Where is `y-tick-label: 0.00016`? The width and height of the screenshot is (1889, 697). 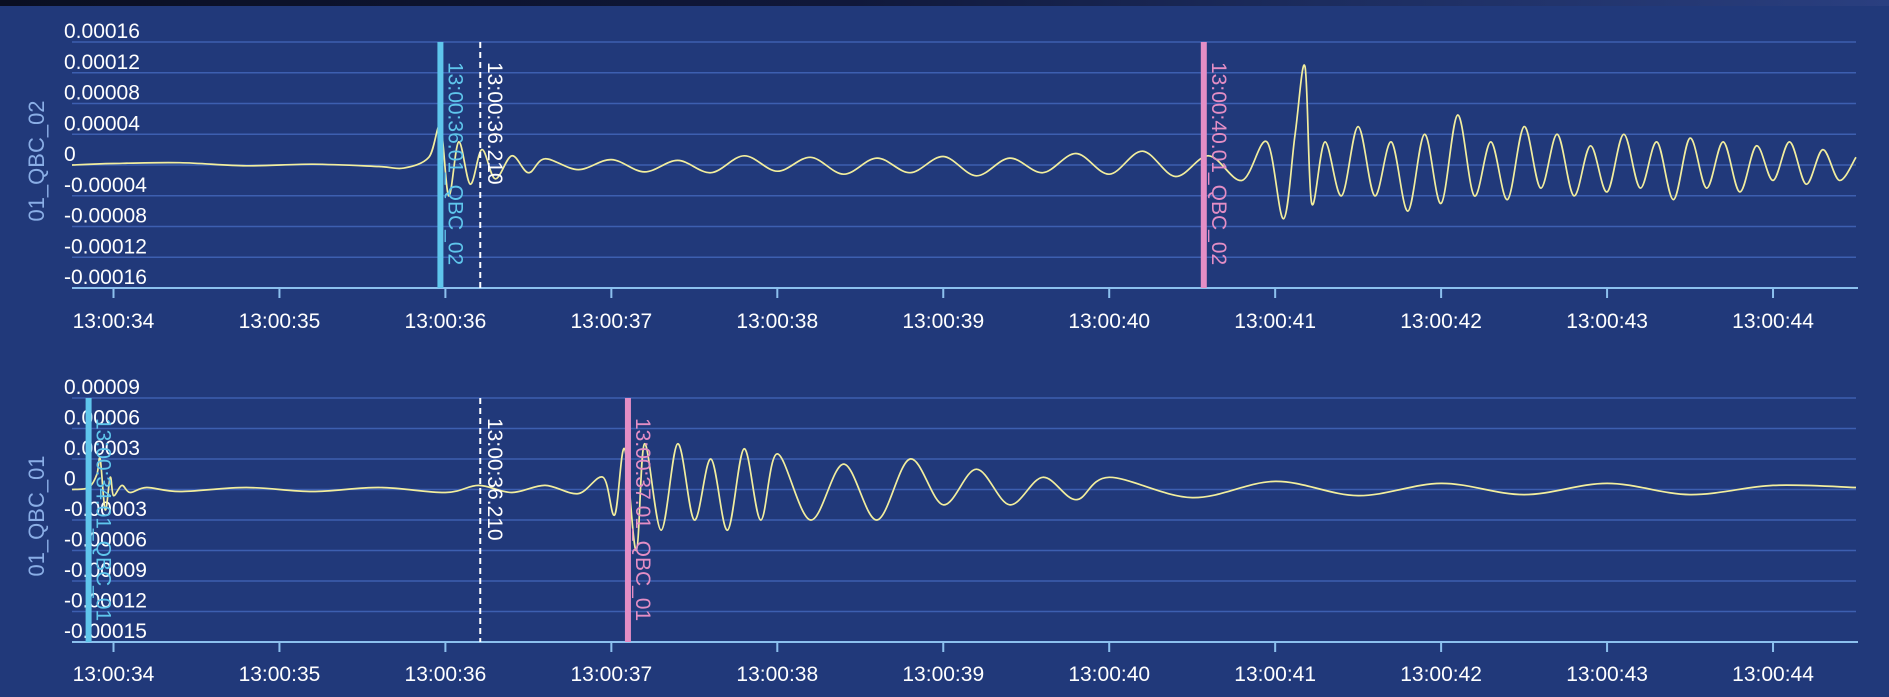 y-tick-label: 0.00016 is located at coordinates (102, 31).